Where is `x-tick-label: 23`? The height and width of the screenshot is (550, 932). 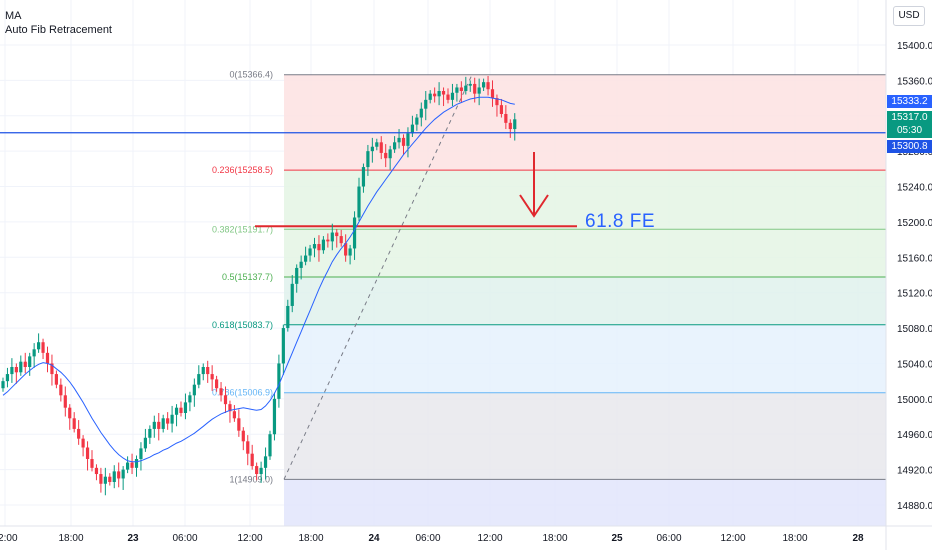 x-tick-label: 23 is located at coordinates (133, 538).